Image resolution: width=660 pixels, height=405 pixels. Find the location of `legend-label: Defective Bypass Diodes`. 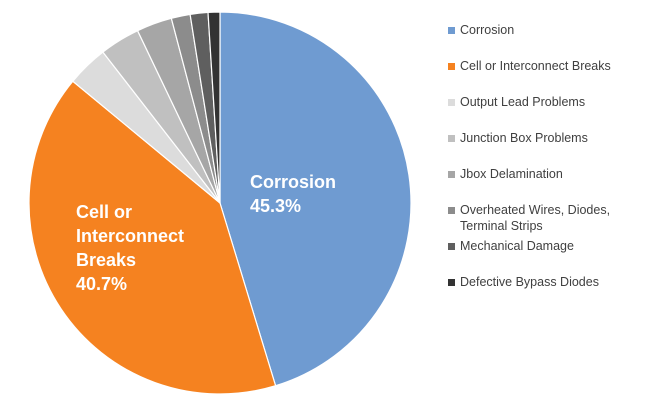

legend-label: Defective Bypass Diodes is located at coordinates (529, 282).